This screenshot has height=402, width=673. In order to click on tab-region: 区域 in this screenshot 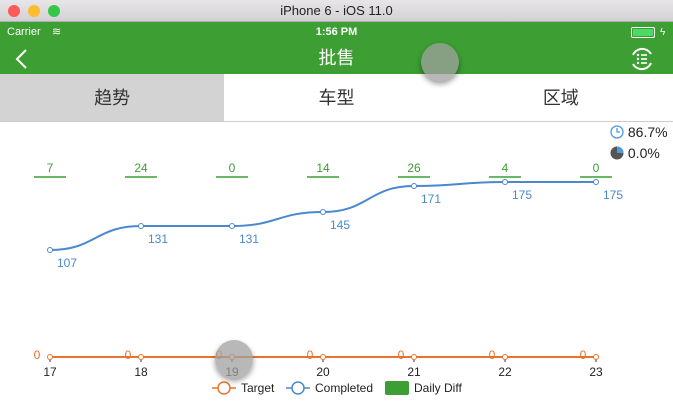, I will do `click(560, 97)`.